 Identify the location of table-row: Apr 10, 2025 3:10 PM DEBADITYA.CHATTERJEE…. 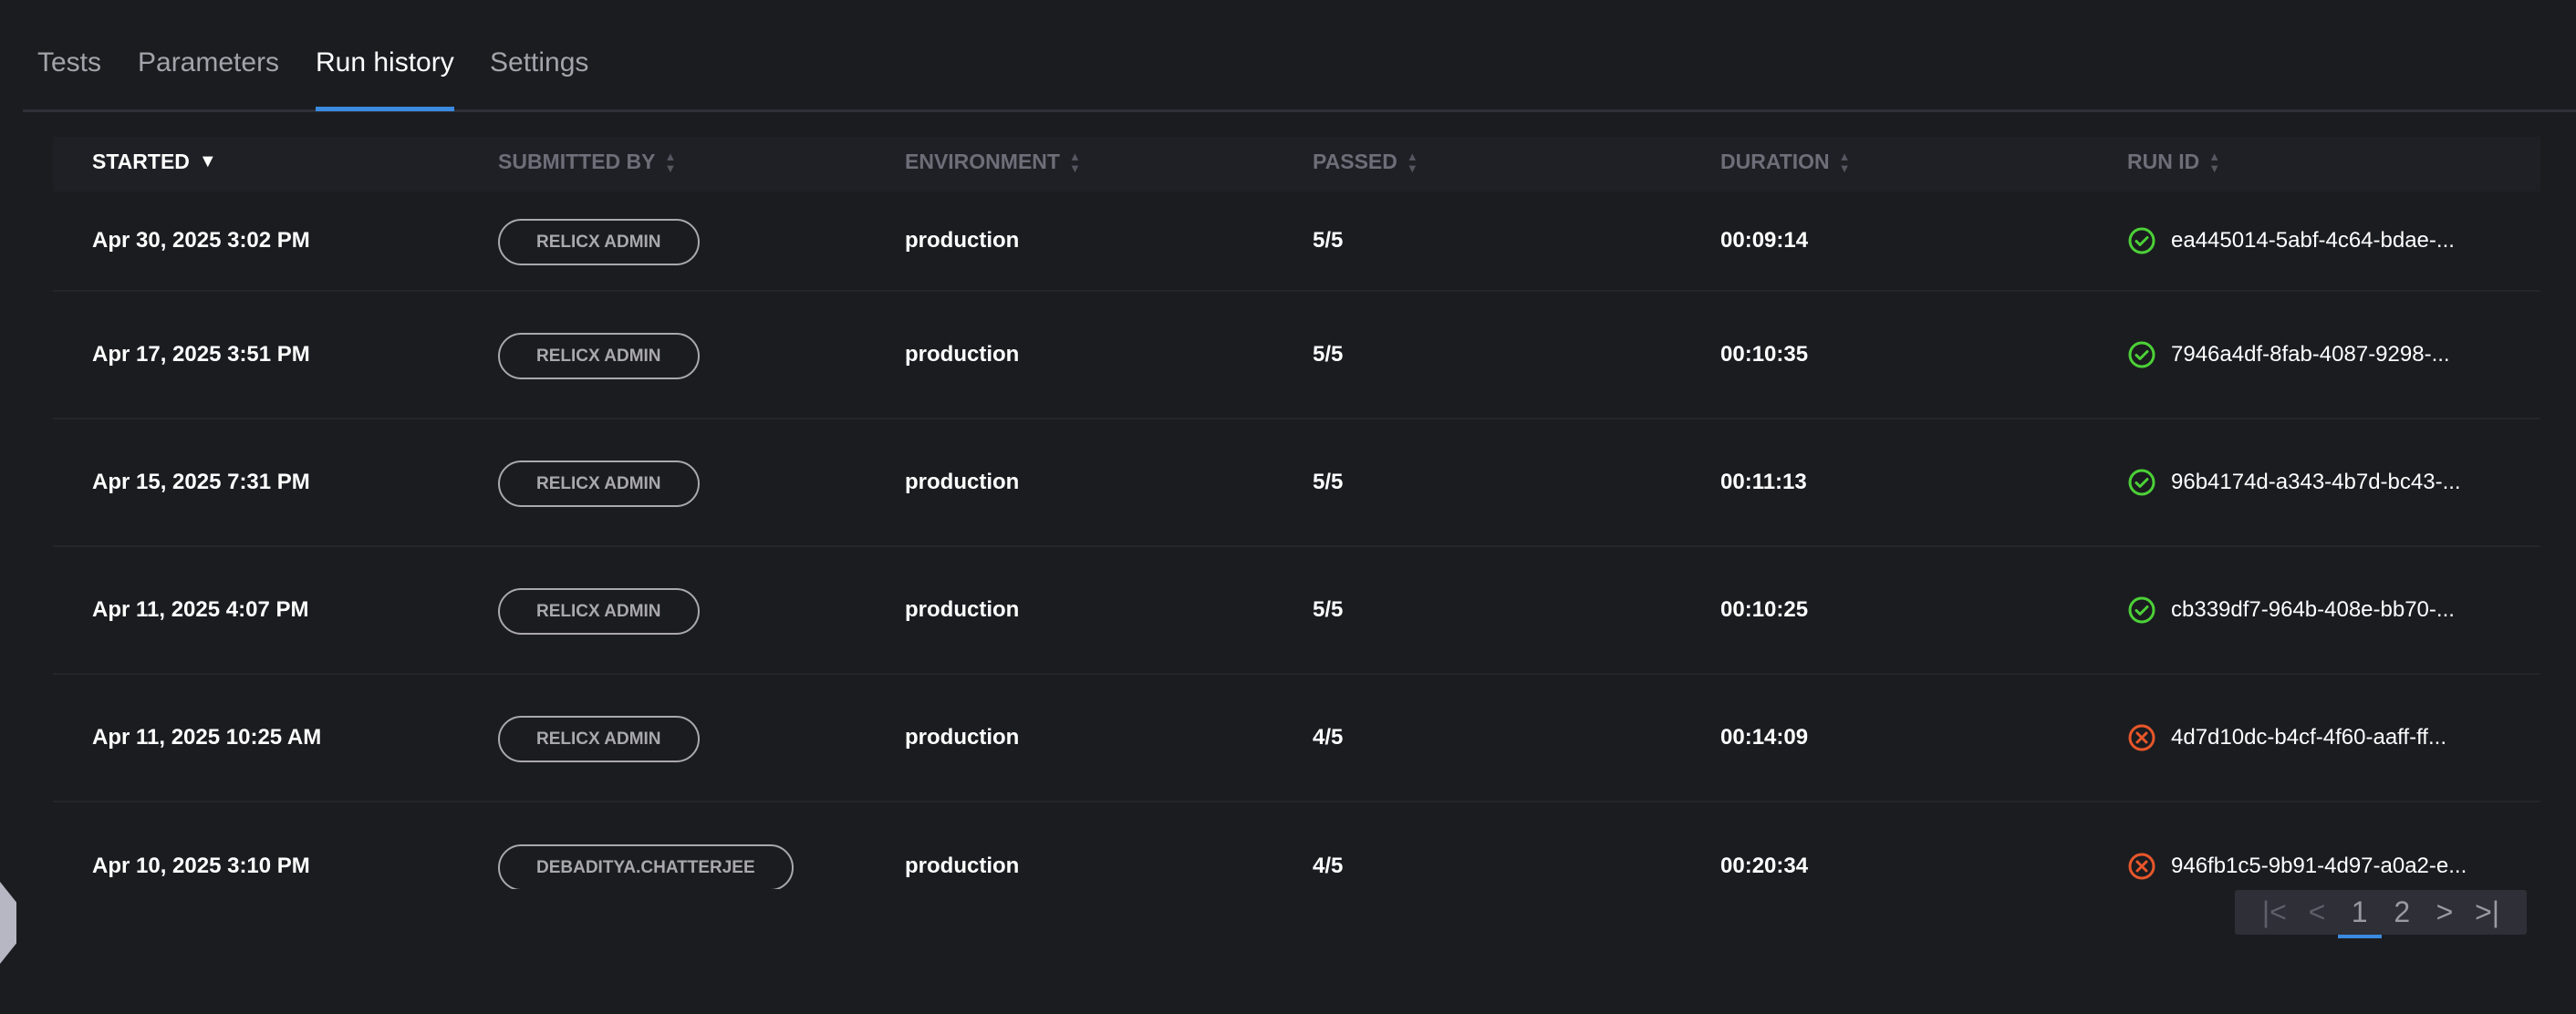
(1296, 846).